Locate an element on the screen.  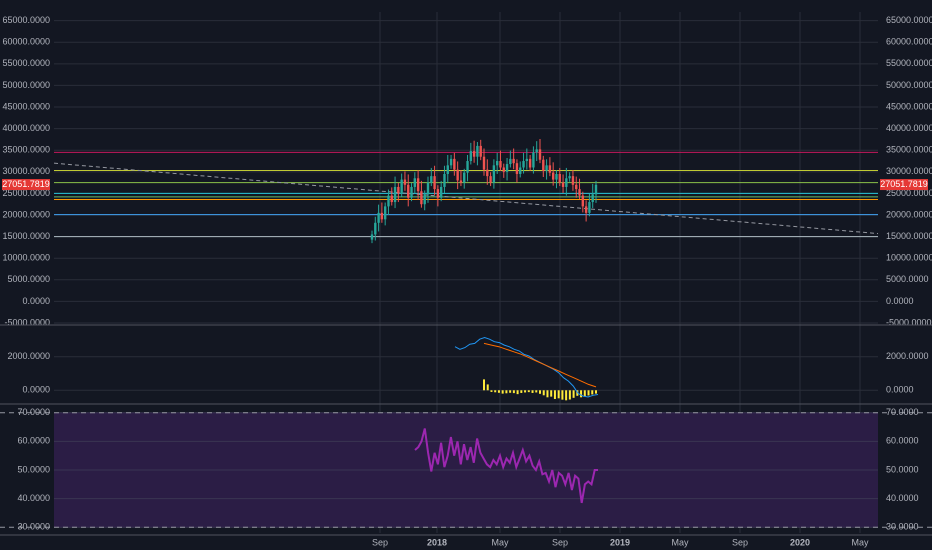
rsi-tick-label-left: 50.0000 is located at coordinates (33, 469).